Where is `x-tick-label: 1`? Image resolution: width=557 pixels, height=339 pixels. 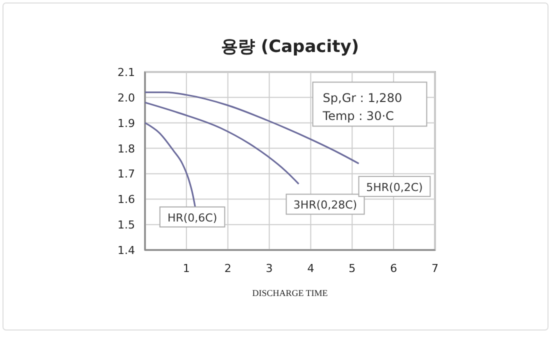
x-tick-label: 1 is located at coordinates (186, 268).